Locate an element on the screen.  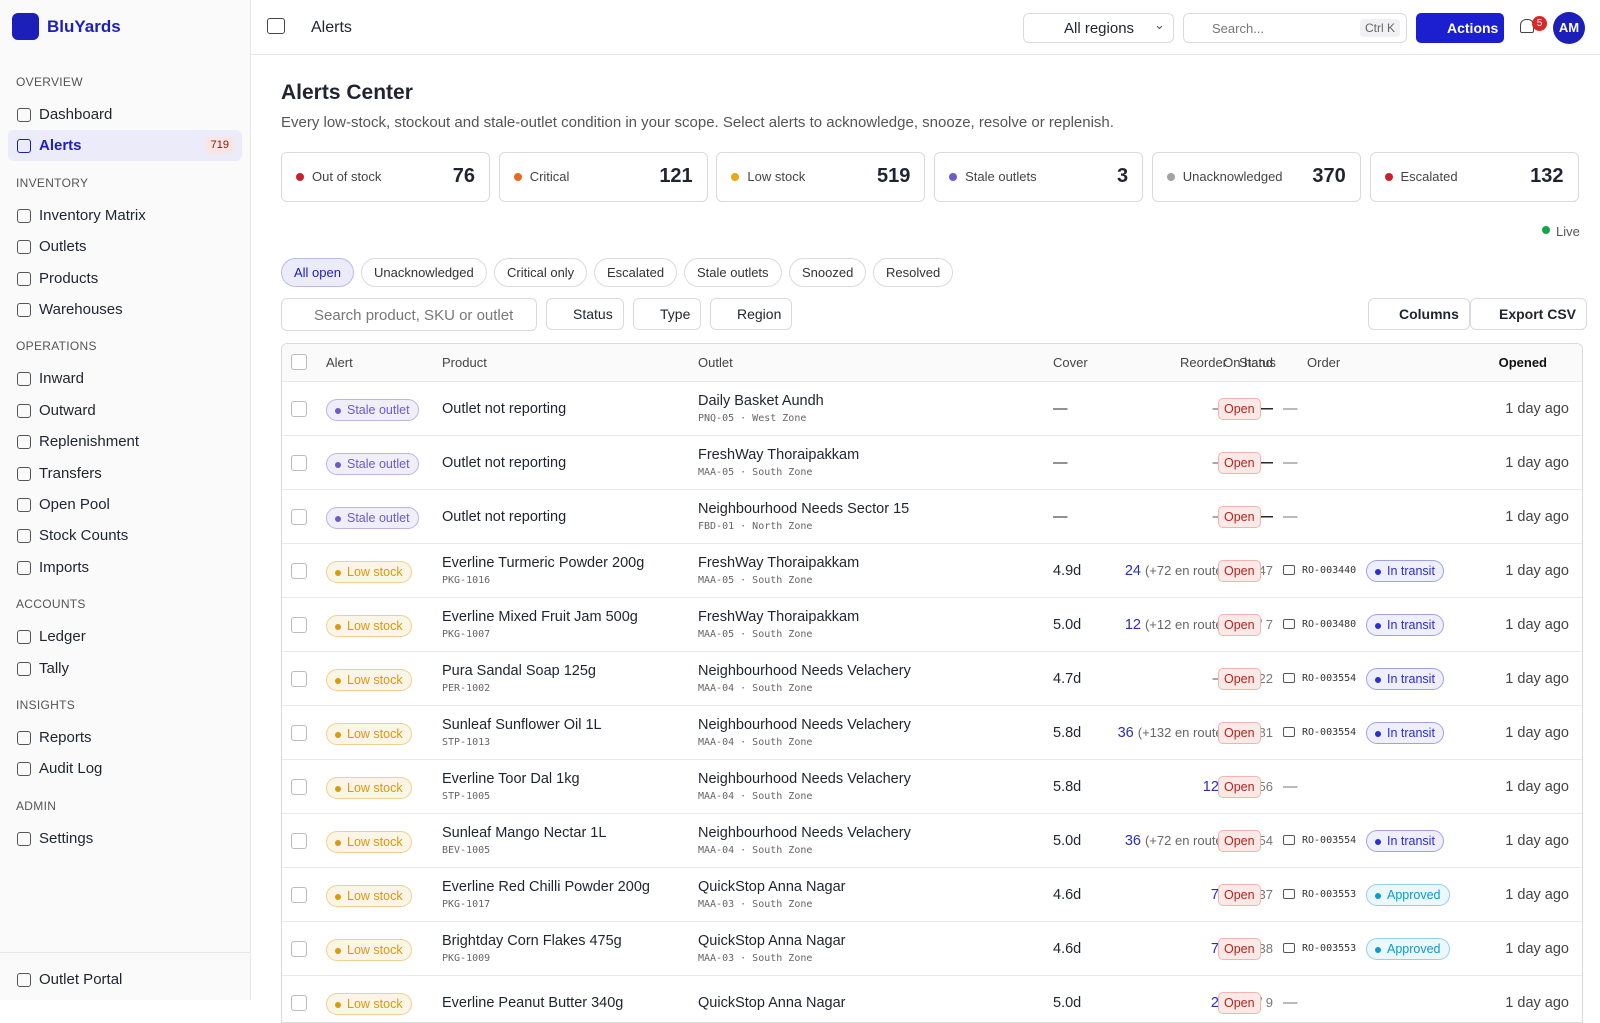
nav-label: Open Pool is located at coordinates (74, 504).